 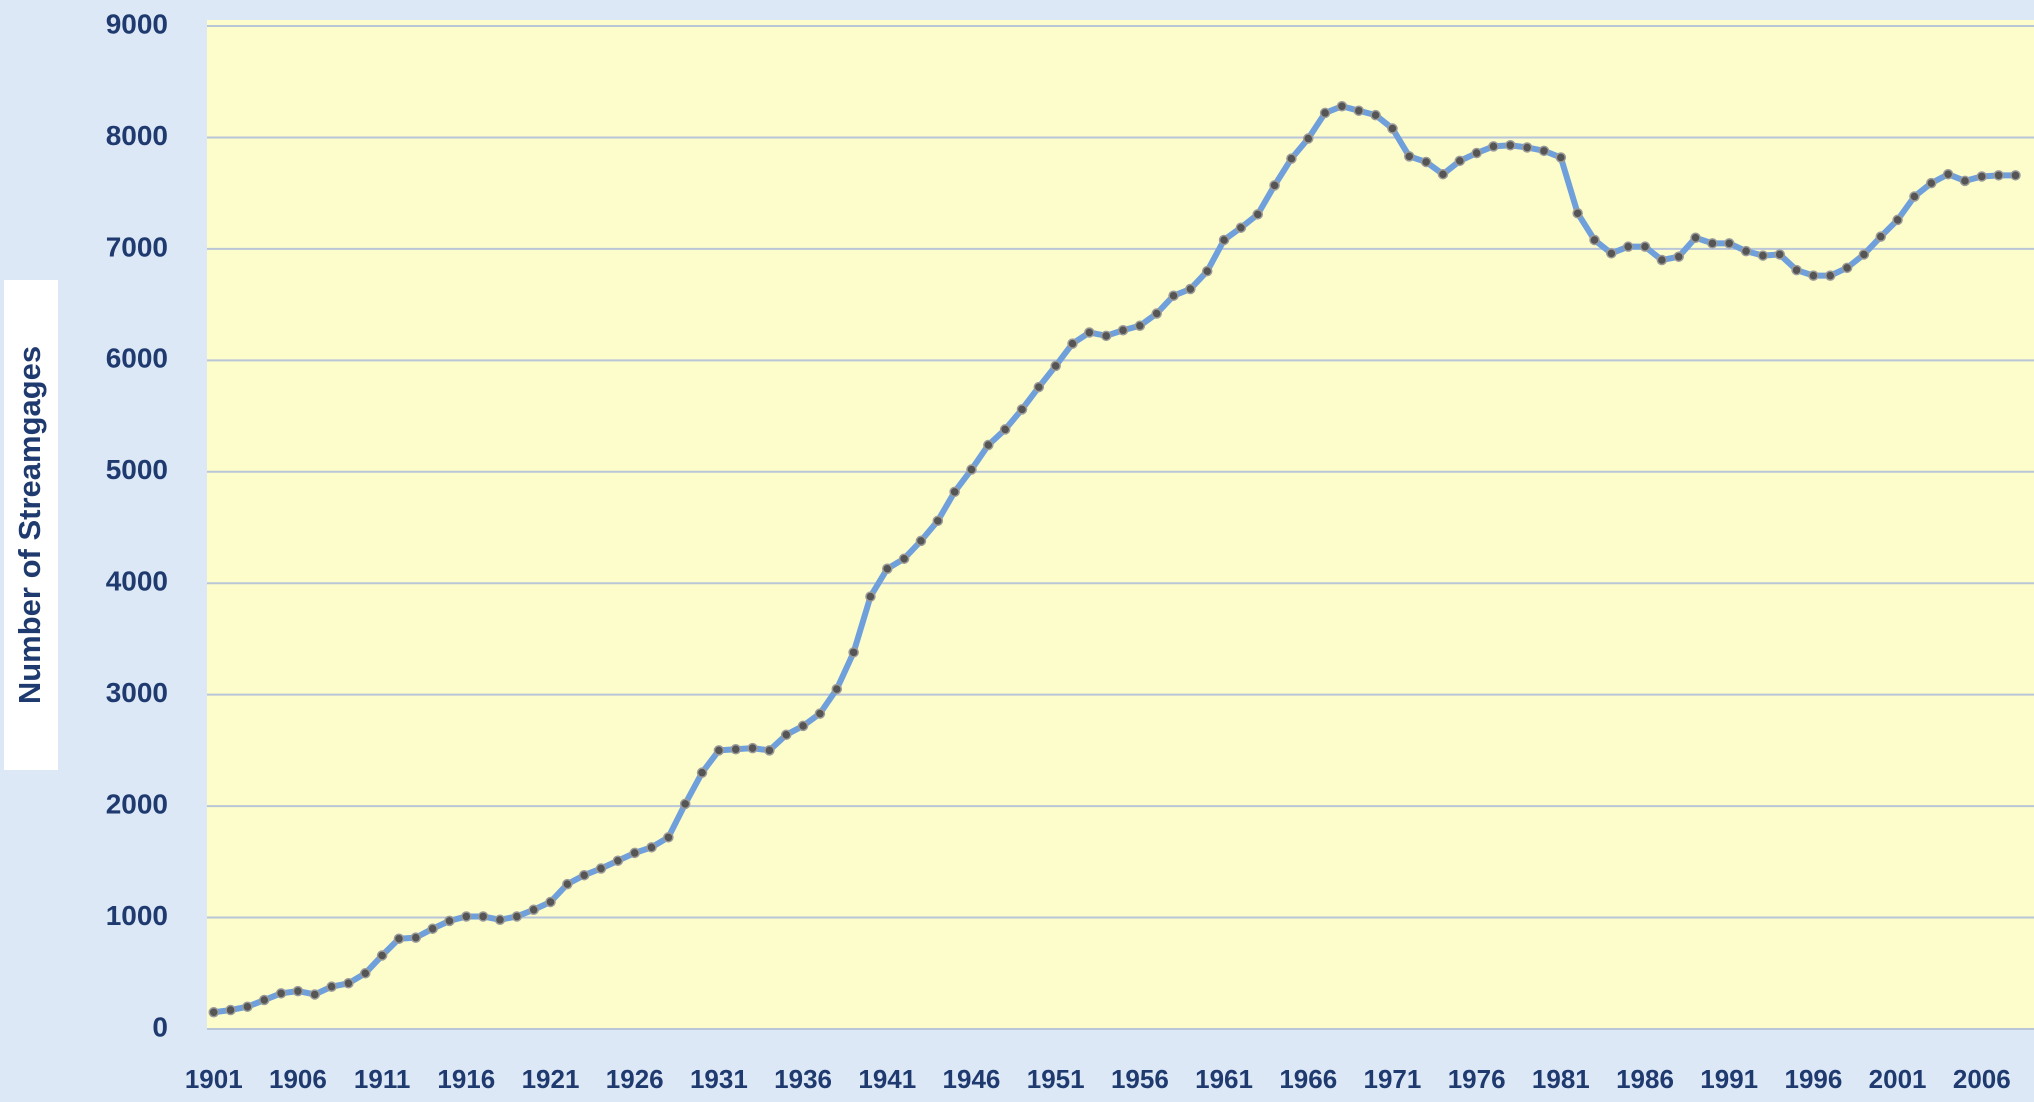 I want to click on x-tick-label: 1971, so click(x=1393, y=1079).